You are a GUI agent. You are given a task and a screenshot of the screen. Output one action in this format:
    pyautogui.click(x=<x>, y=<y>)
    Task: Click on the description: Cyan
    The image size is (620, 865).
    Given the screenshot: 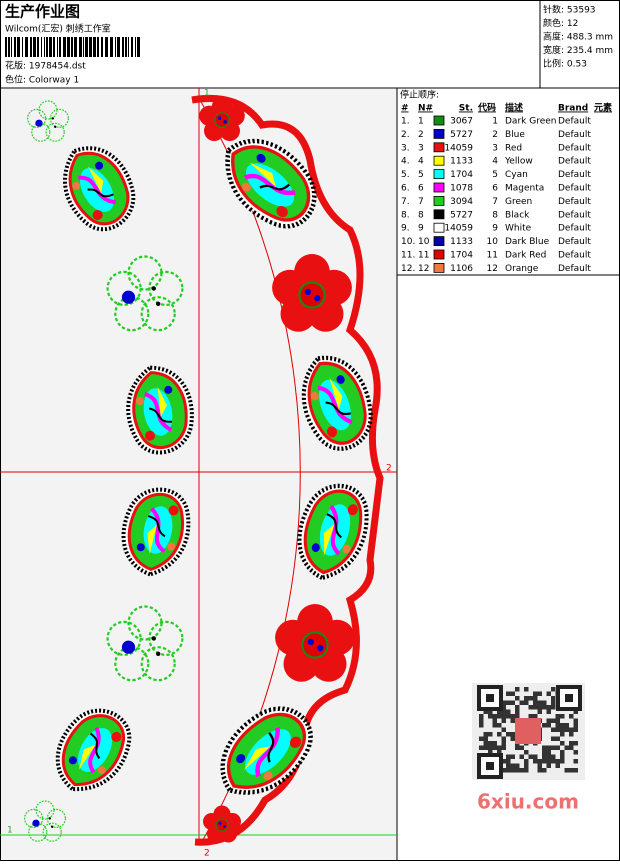 What is the action you would take?
    pyautogui.click(x=516, y=175)
    